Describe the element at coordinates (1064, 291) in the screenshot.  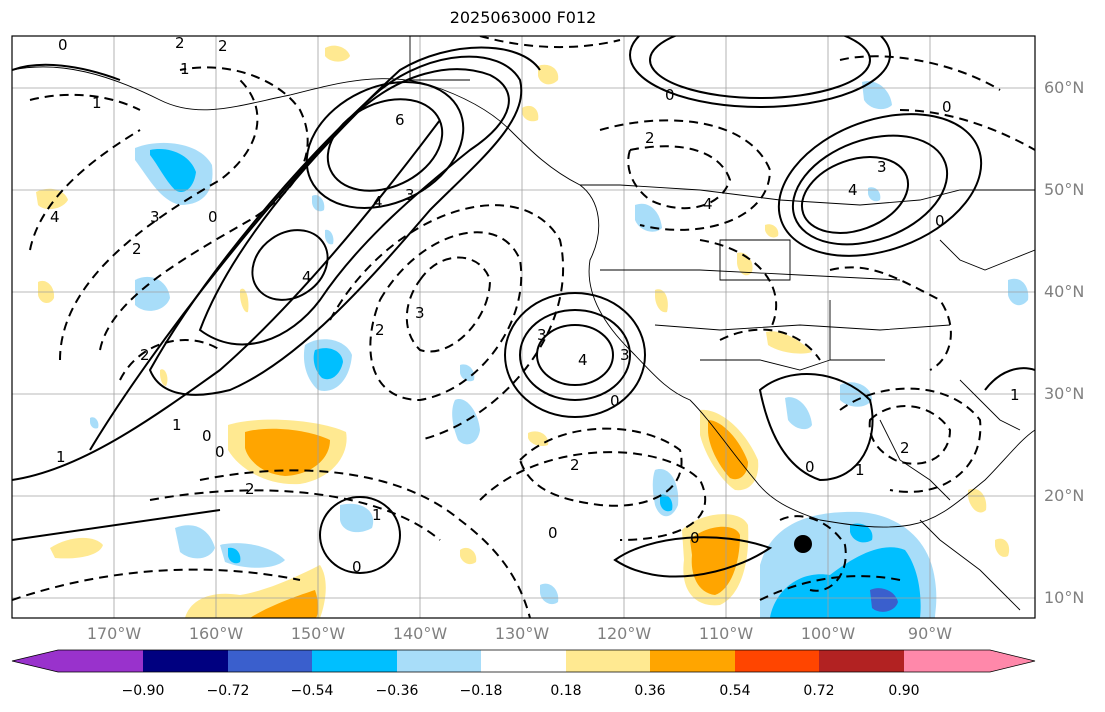
I see `lat-label: 40°N` at that location.